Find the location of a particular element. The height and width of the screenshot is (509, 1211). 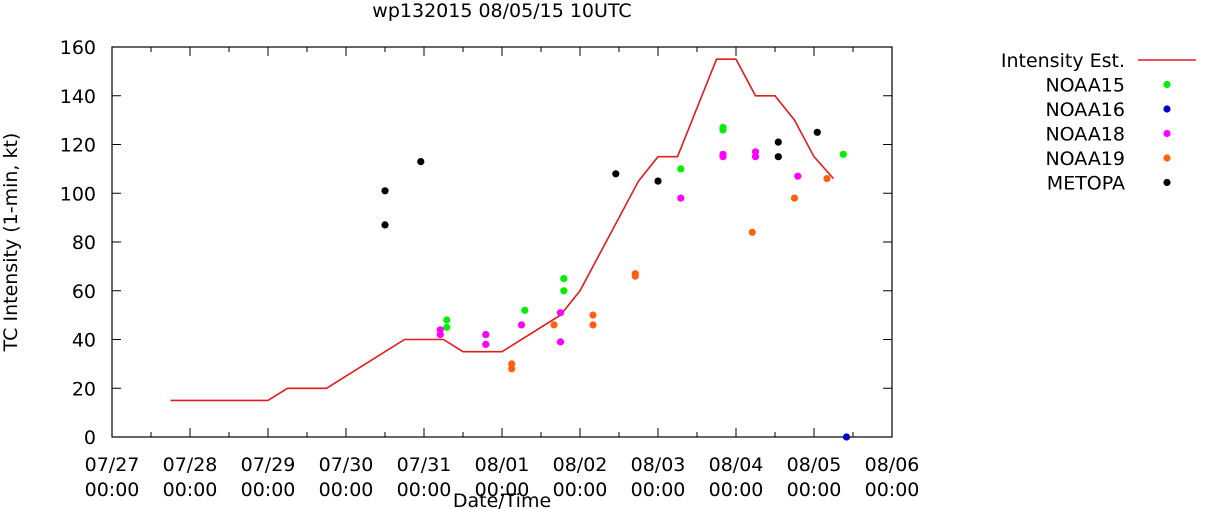

y-tick-label: 160 is located at coordinates (78, 48).